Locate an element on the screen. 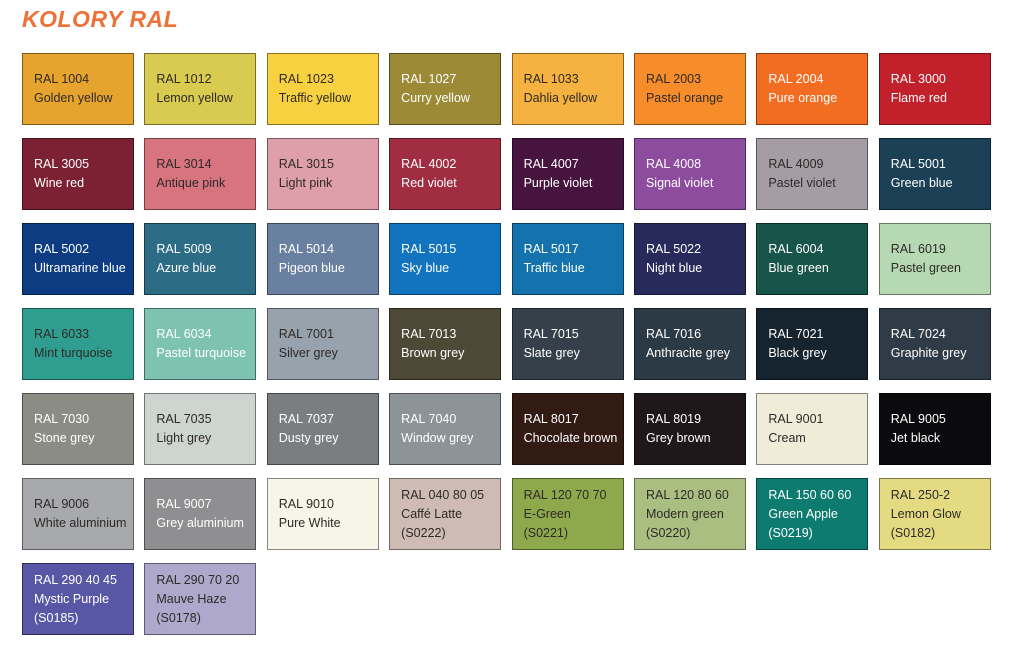  swatch-name: Cream is located at coordinates (787, 438).